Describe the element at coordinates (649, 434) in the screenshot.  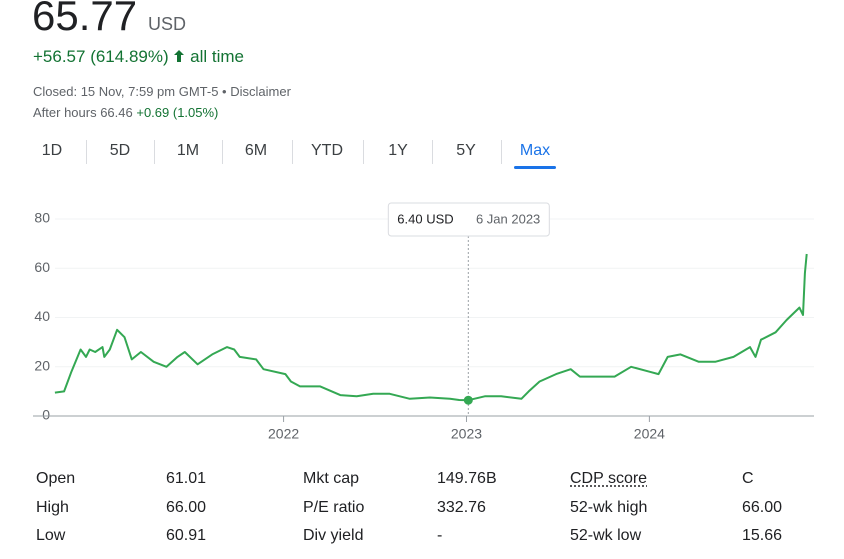
I see `x-tick-label: 2024` at that location.